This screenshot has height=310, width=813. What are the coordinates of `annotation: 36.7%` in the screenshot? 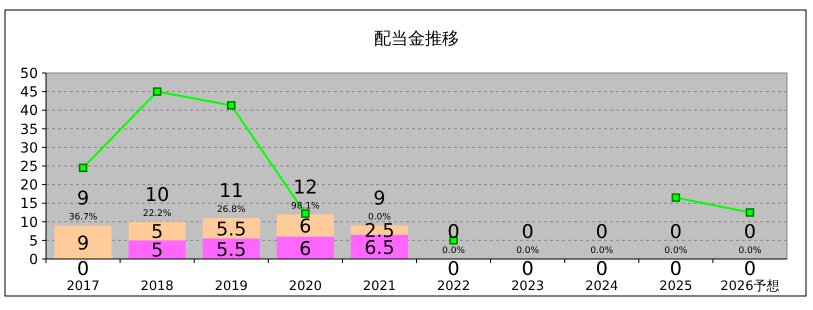 It's located at (83, 217).